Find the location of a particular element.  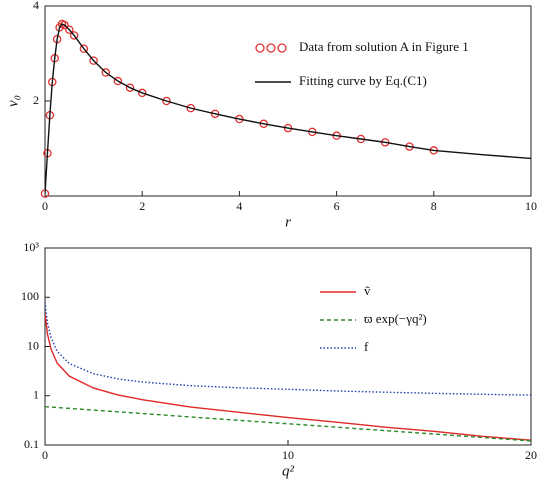

x-tick-label: 2 is located at coordinates (142, 206).